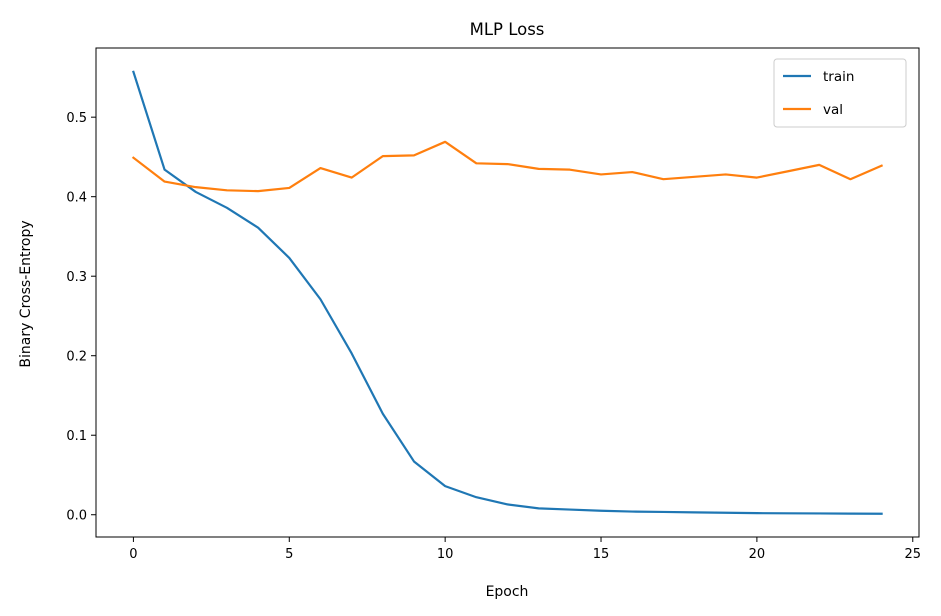 This screenshot has height=616, width=941. What do you see at coordinates (507, 592) in the screenshot?
I see `x-axis-title: Epoch` at bounding box center [507, 592].